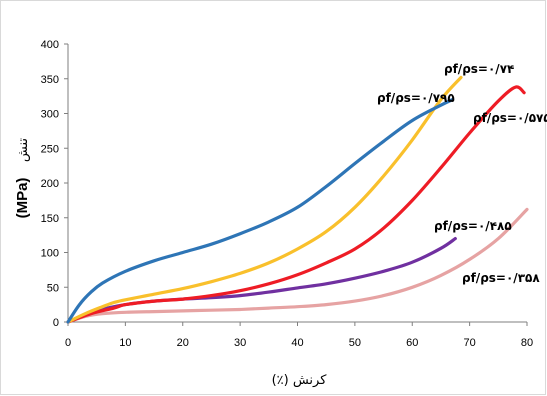  What do you see at coordinates (23, 150) in the screenshot?
I see `y-axis-word: تنش` at bounding box center [23, 150].